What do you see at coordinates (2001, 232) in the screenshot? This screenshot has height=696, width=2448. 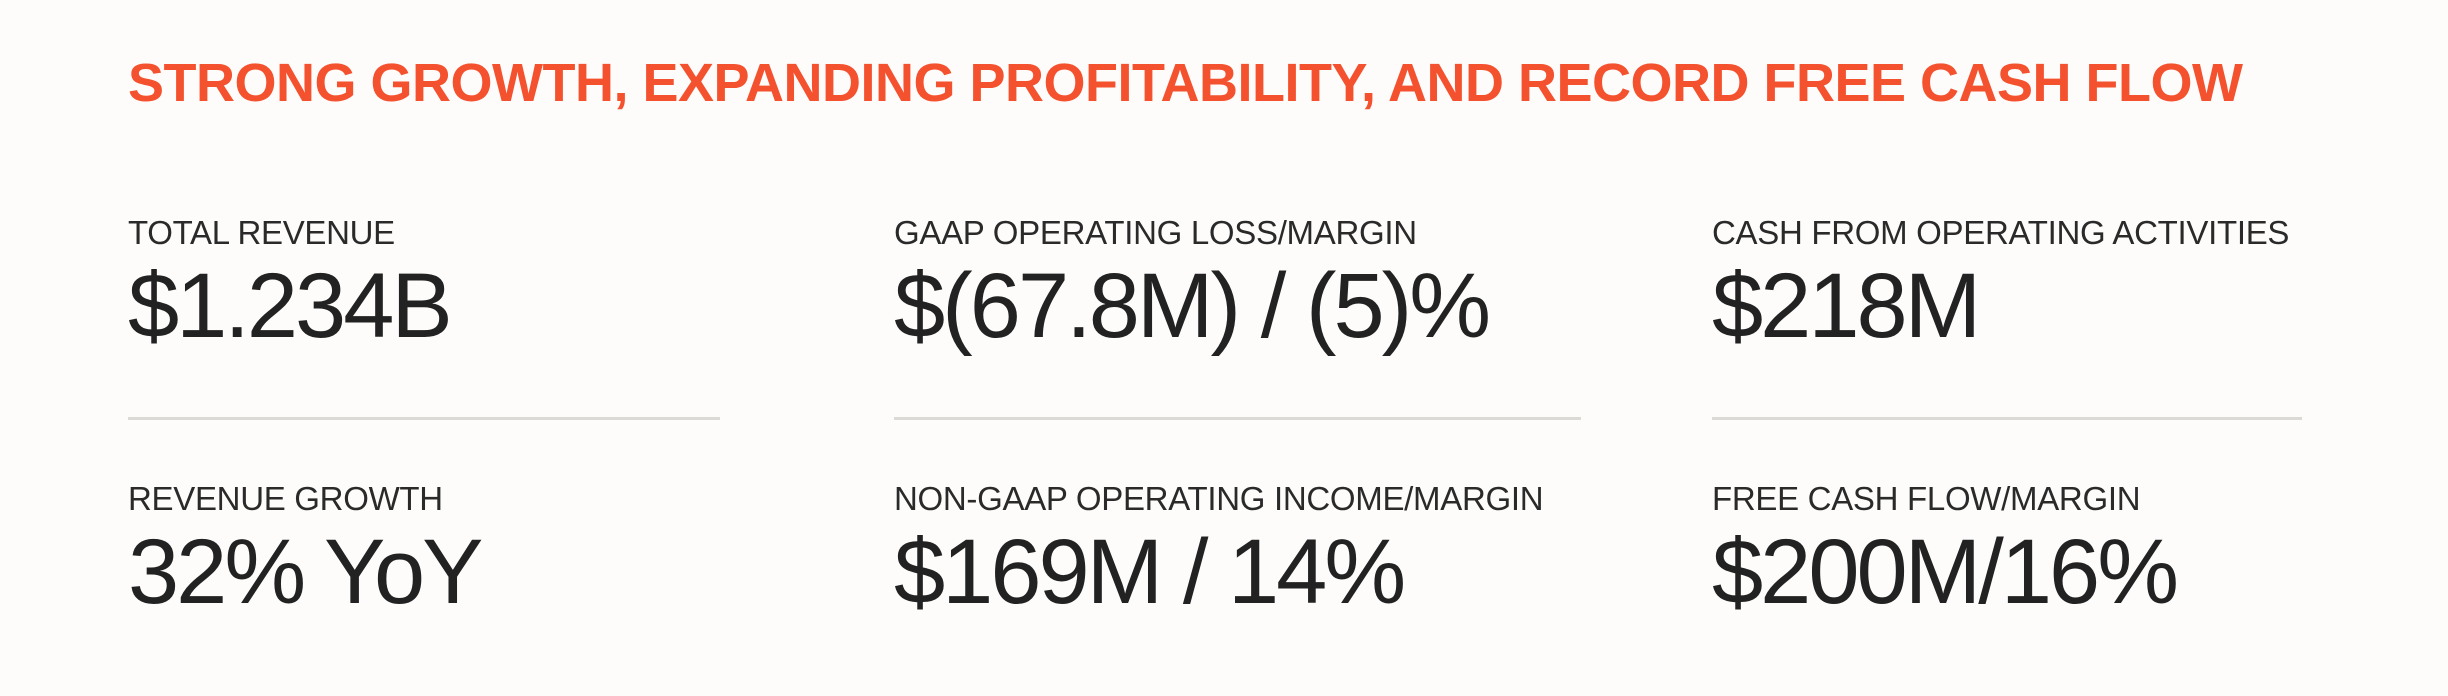 I see `metric-label: CASH FROM OPERATING ACTIVITIES` at bounding box center [2001, 232].